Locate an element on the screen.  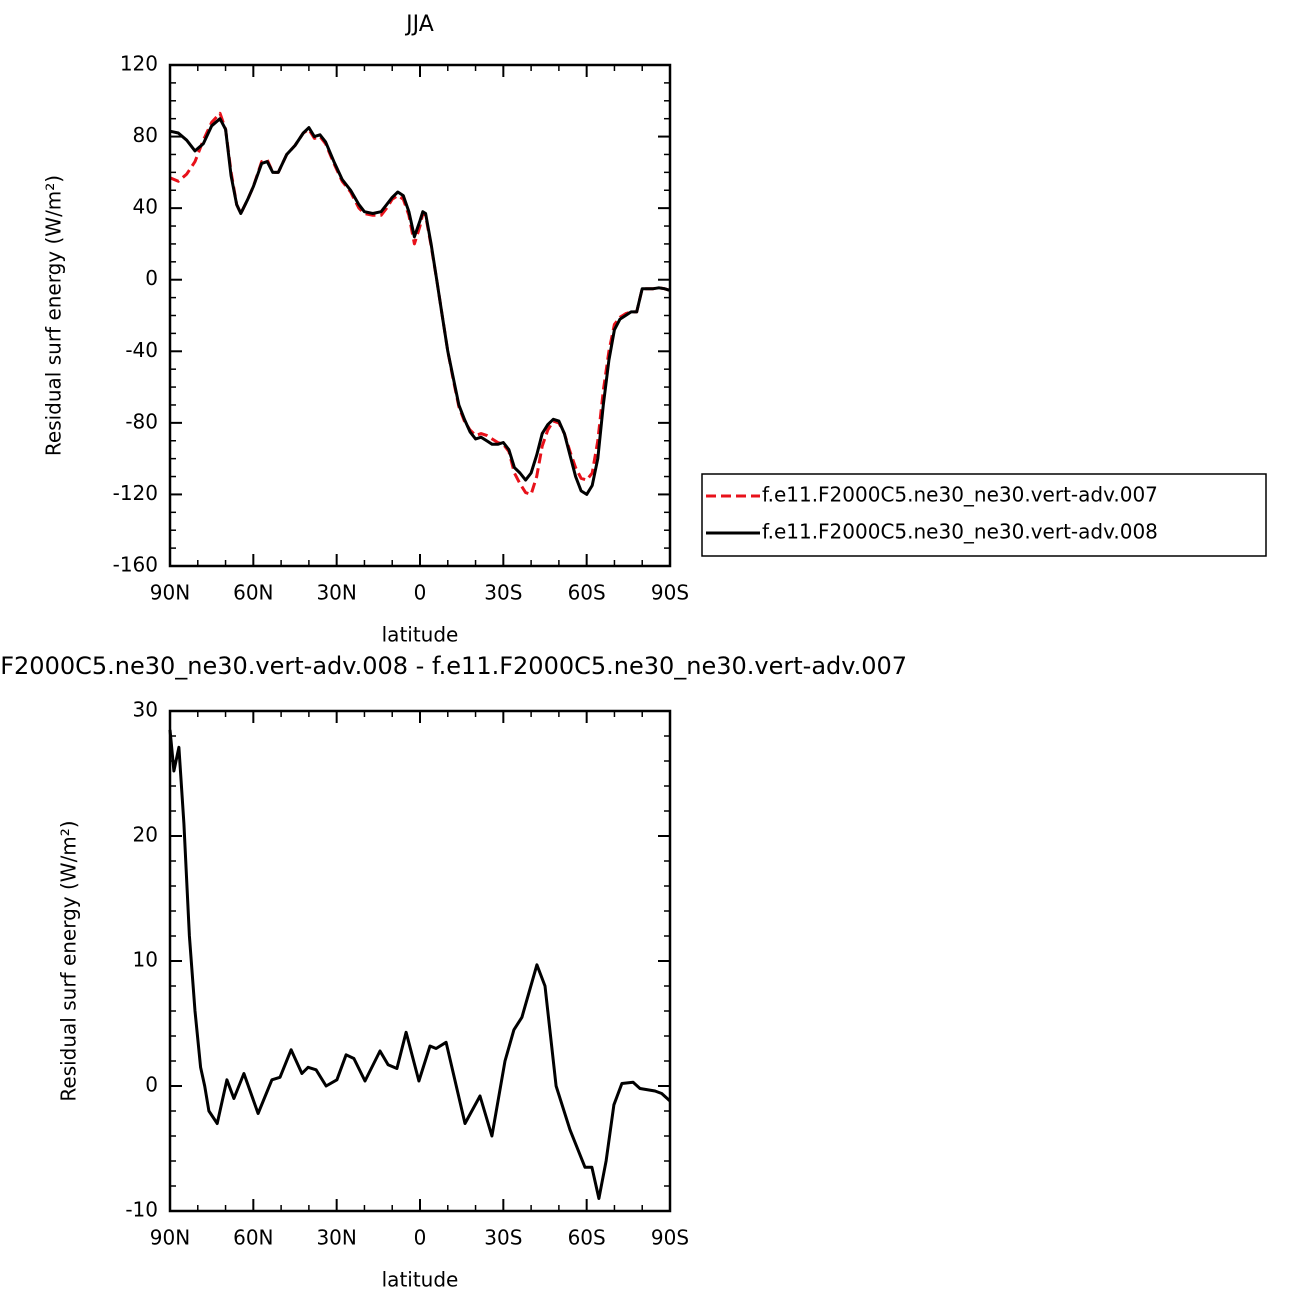
y-tick-label: 20 is located at coordinates (145, 835).